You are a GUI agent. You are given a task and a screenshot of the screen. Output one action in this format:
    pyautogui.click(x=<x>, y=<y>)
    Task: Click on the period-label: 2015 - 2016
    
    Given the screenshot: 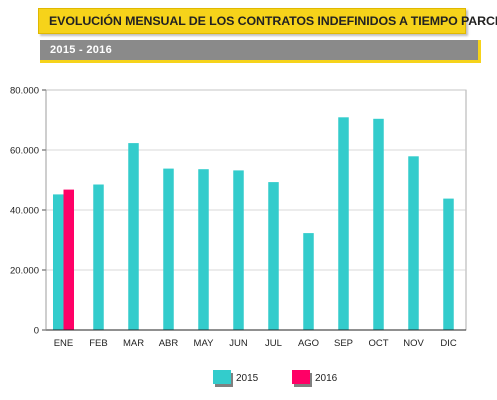 What is the action you would take?
    pyautogui.click(x=81, y=50)
    